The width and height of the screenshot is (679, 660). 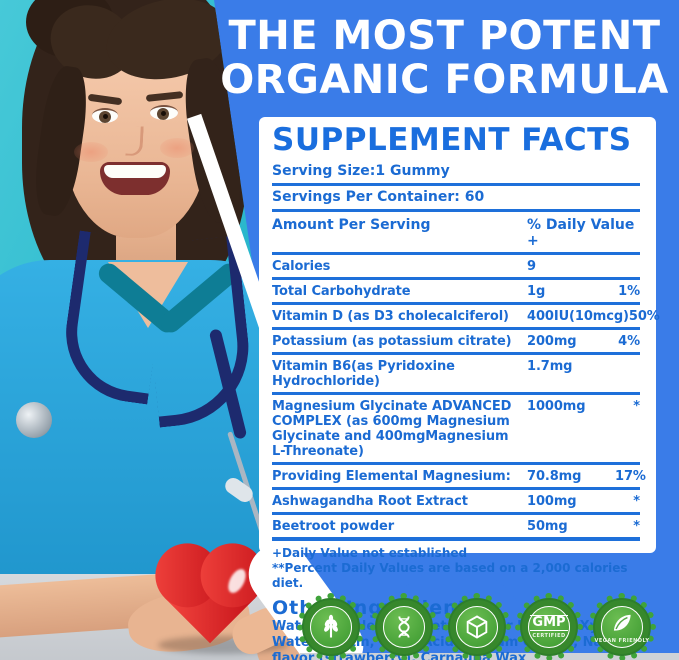 I want to click on banner-title: THE MOST POTENT ORGANIC FORMULA, so click(x=444, y=58).